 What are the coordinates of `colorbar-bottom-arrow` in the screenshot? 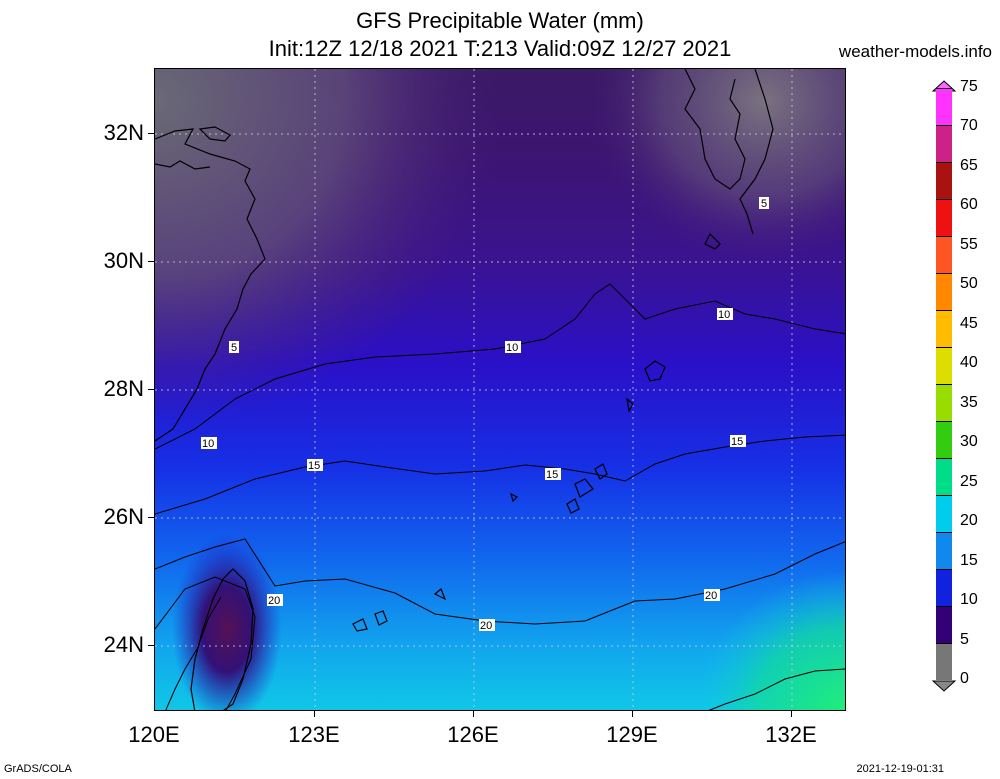 It's located at (944, 686).